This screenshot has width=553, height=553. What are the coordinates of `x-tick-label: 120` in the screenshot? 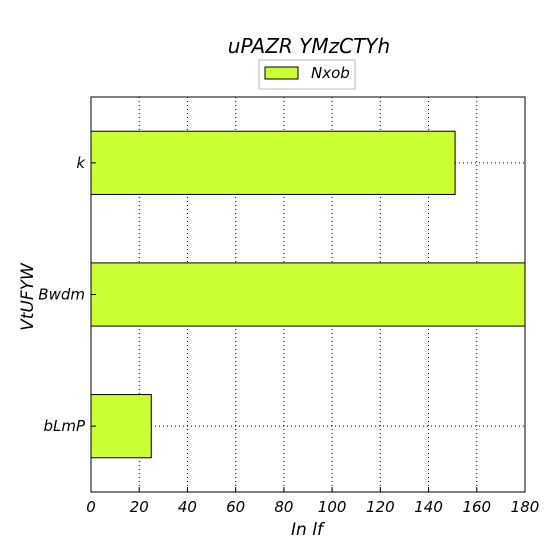 It's located at (380, 507).